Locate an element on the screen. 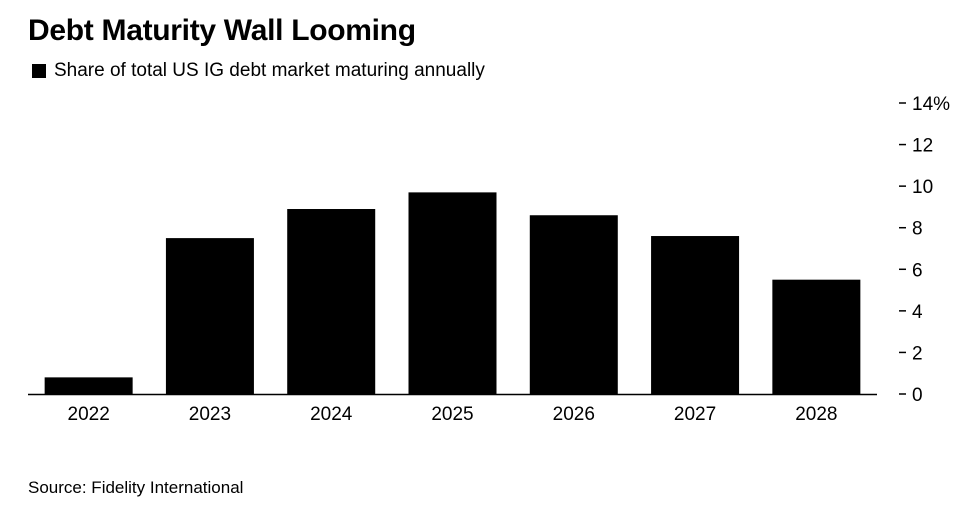  bar-2022 is located at coordinates (88, 385).